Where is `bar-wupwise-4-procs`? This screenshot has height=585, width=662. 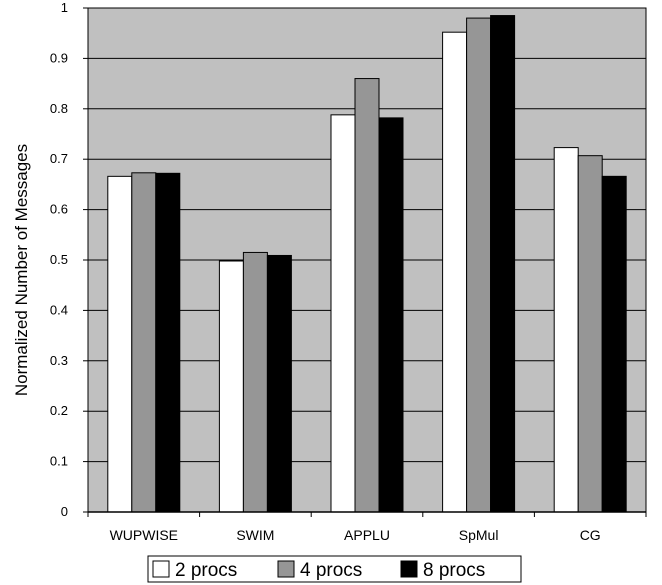 bar-wupwise-4-procs is located at coordinates (144, 342).